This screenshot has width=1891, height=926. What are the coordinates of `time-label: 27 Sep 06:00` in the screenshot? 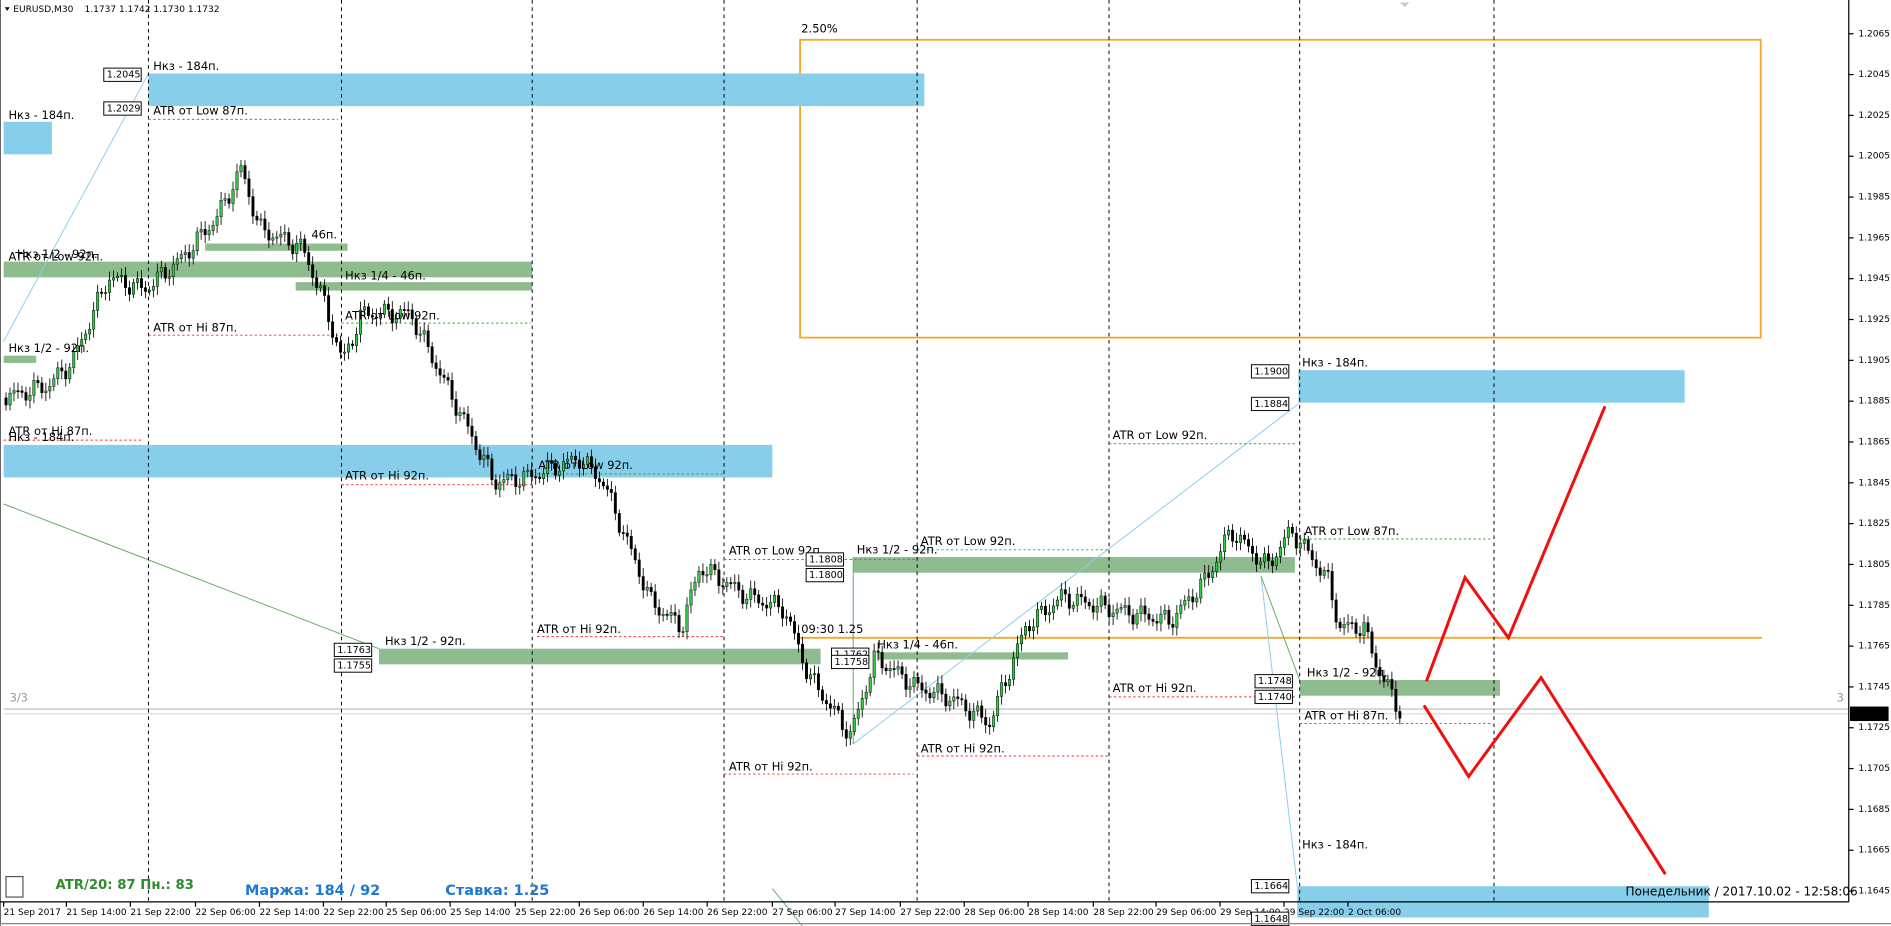 It's located at (802, 913).